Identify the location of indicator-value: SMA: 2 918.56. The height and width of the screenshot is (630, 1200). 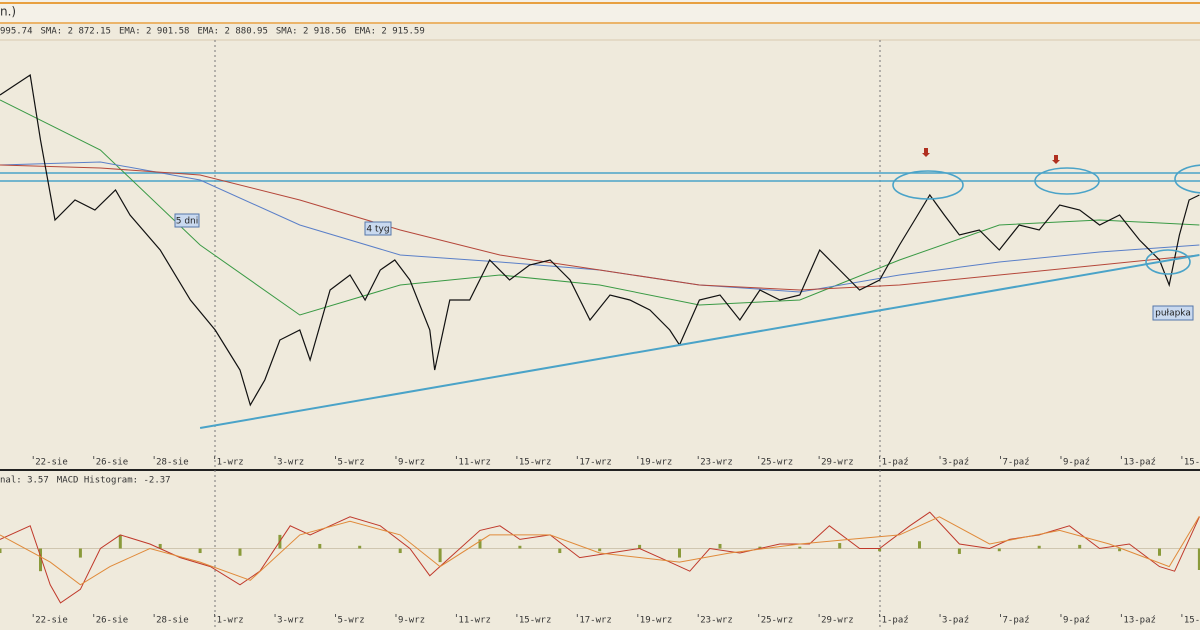
(311, 32).